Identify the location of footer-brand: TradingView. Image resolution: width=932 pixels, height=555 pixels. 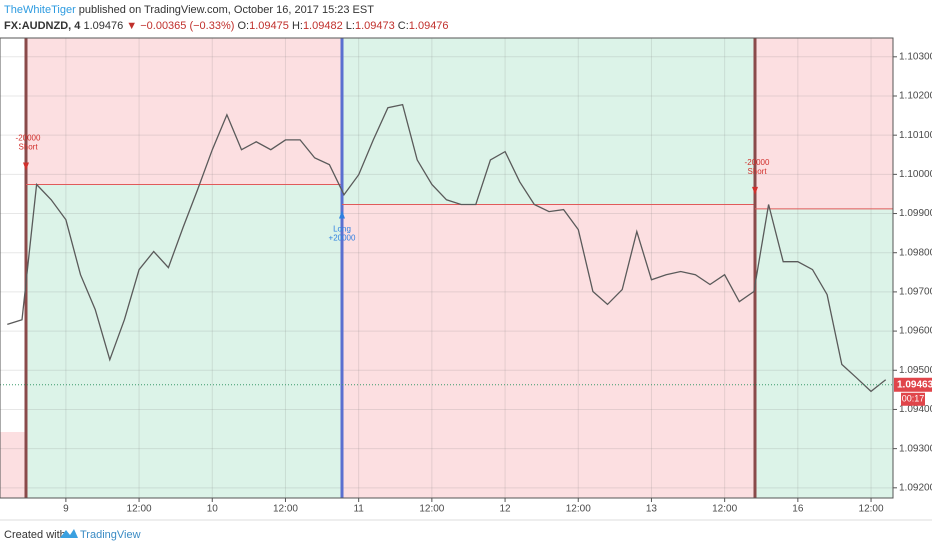
(110, 535).